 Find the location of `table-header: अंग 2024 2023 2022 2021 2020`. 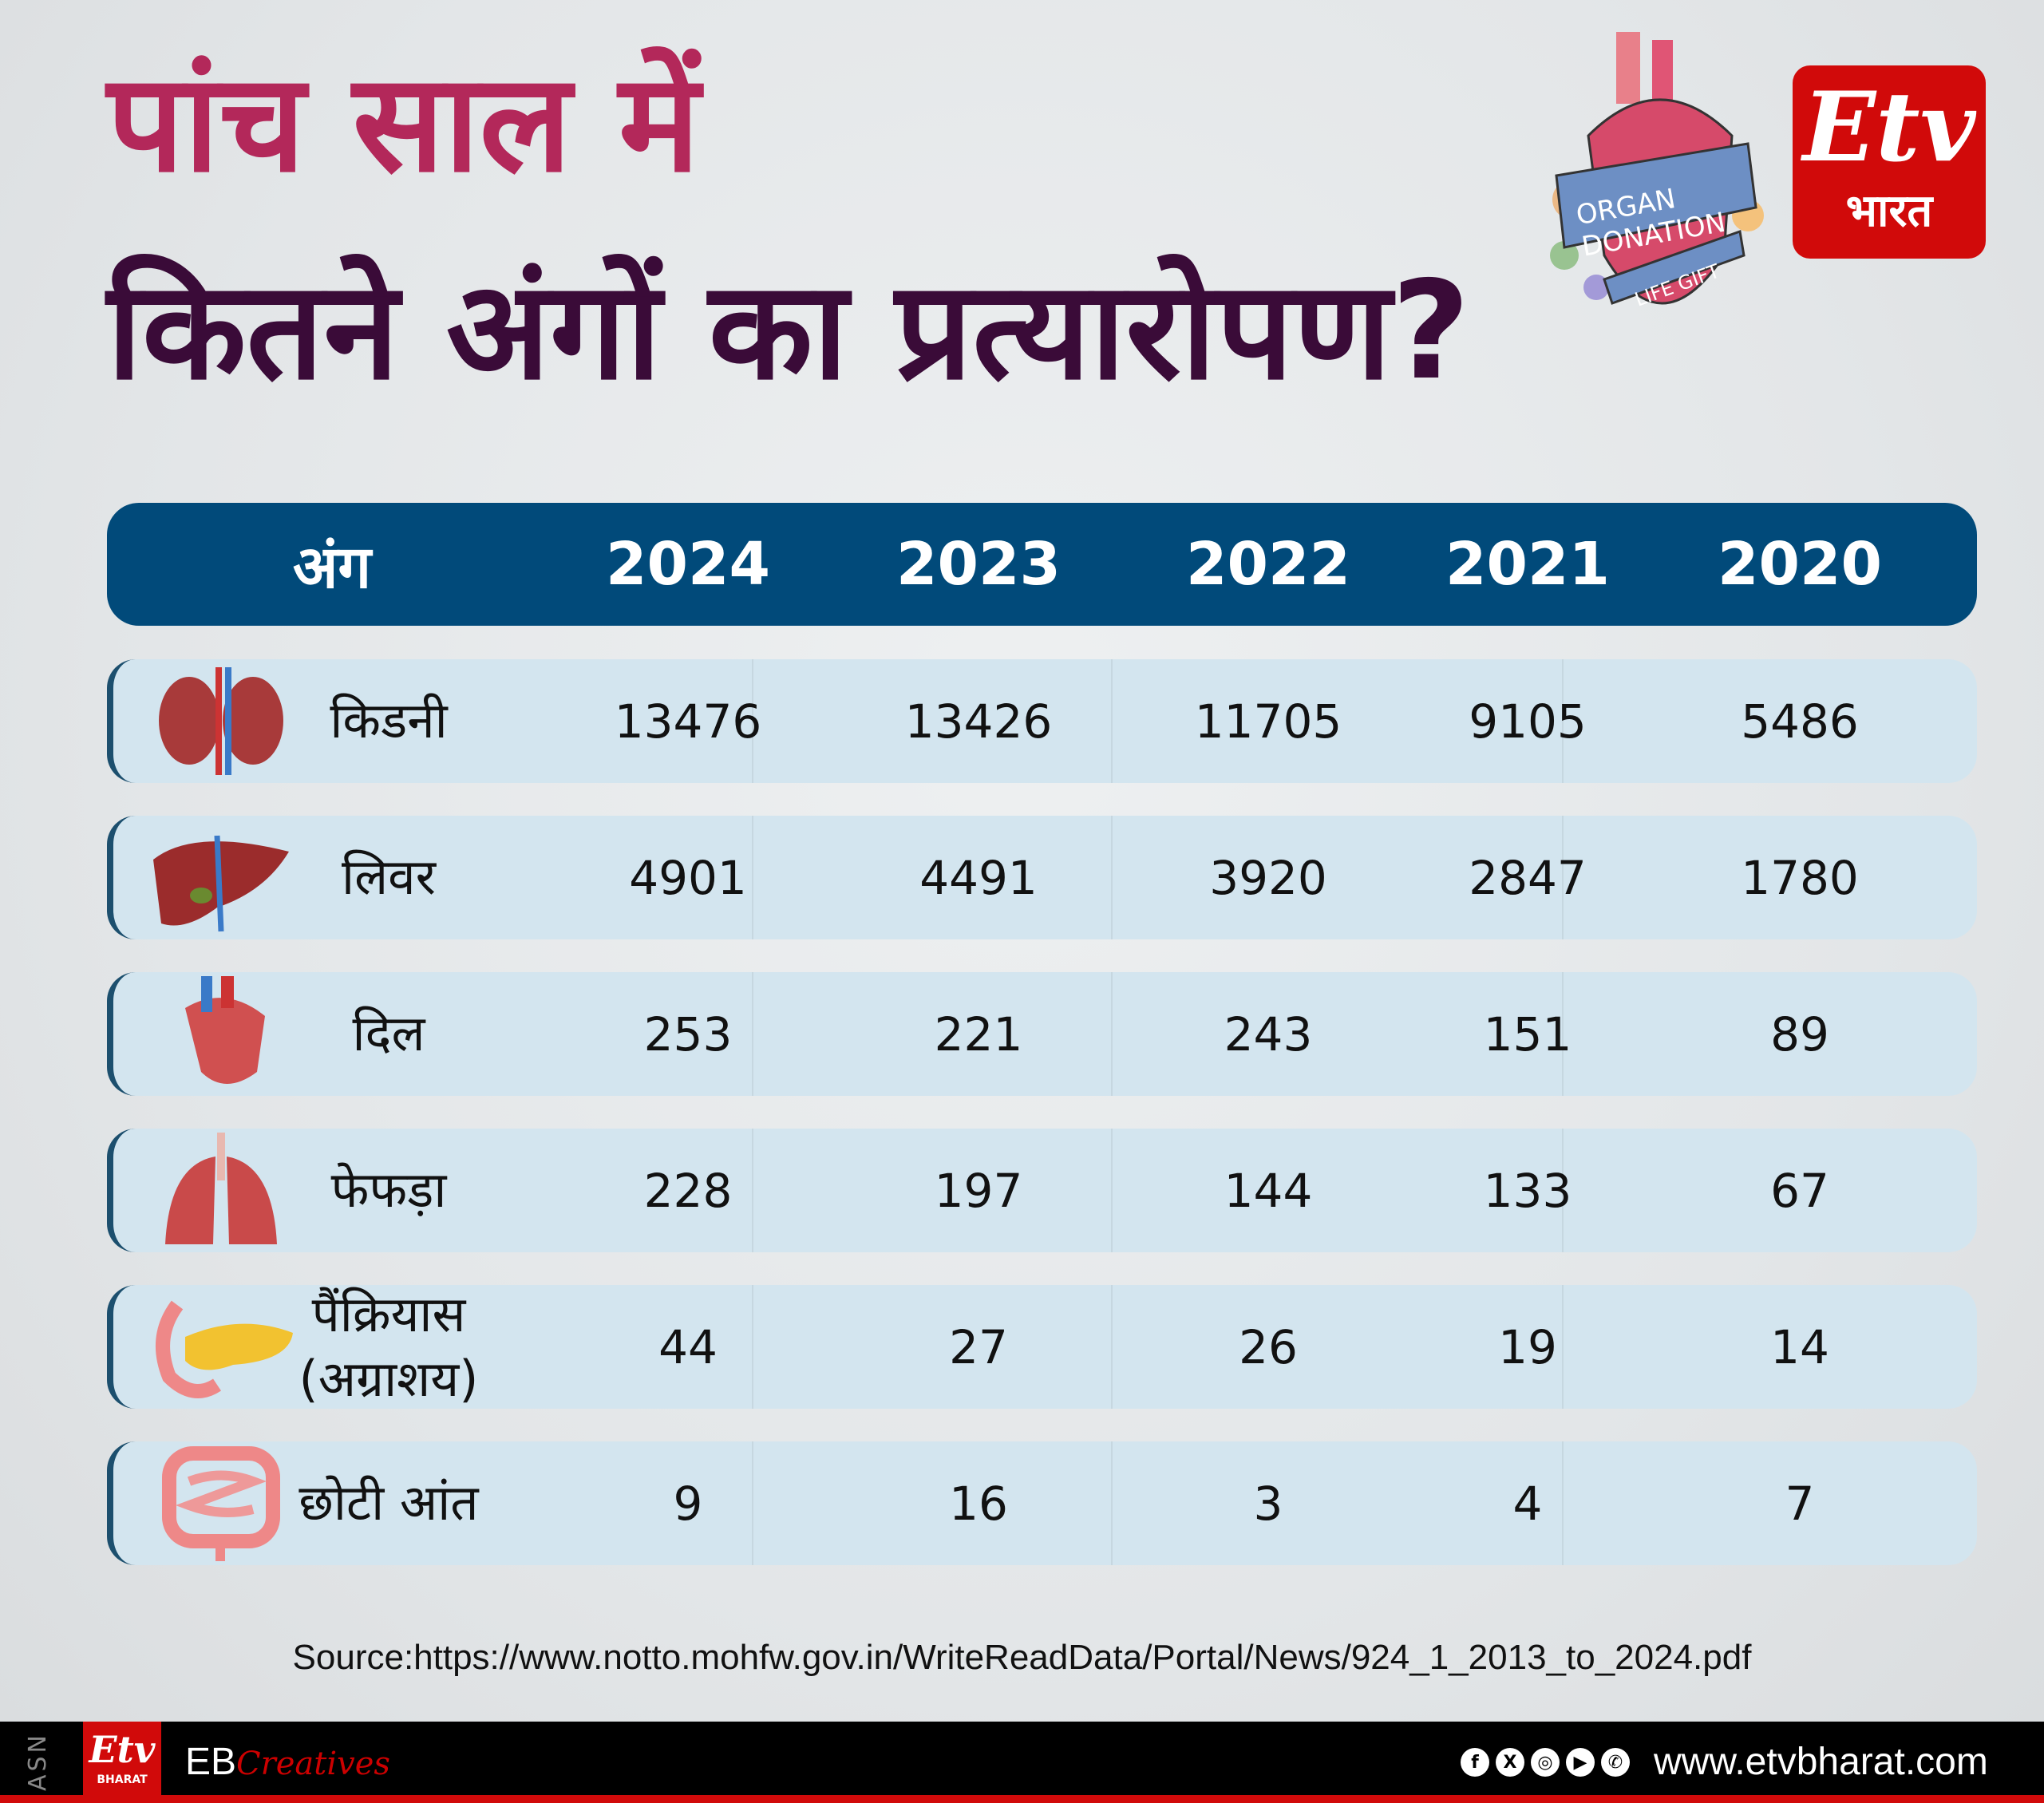

table-header: अंग 2024 2023 2022 2021 2020 is located at coordinates (1042, 564).